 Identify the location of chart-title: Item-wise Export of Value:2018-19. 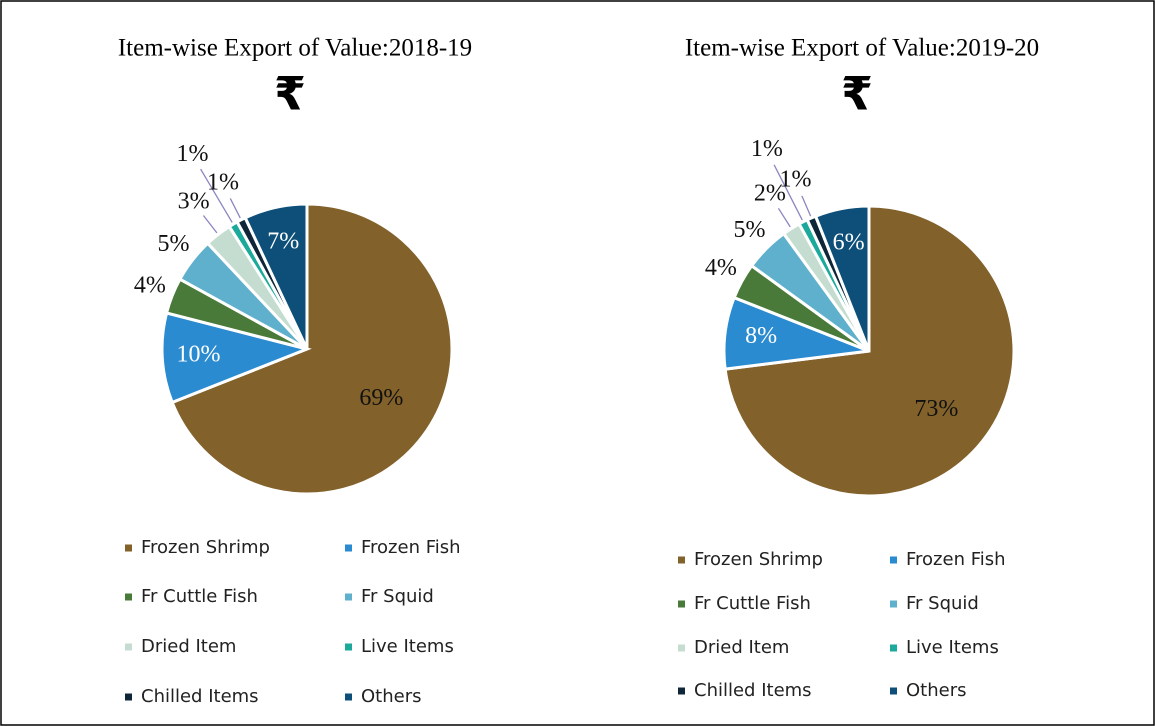
(295, 48).